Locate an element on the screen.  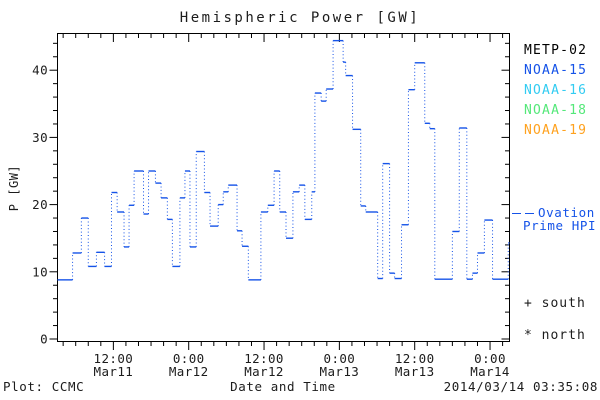
y-tick-label: 10 is located at coordinates (40, 271).